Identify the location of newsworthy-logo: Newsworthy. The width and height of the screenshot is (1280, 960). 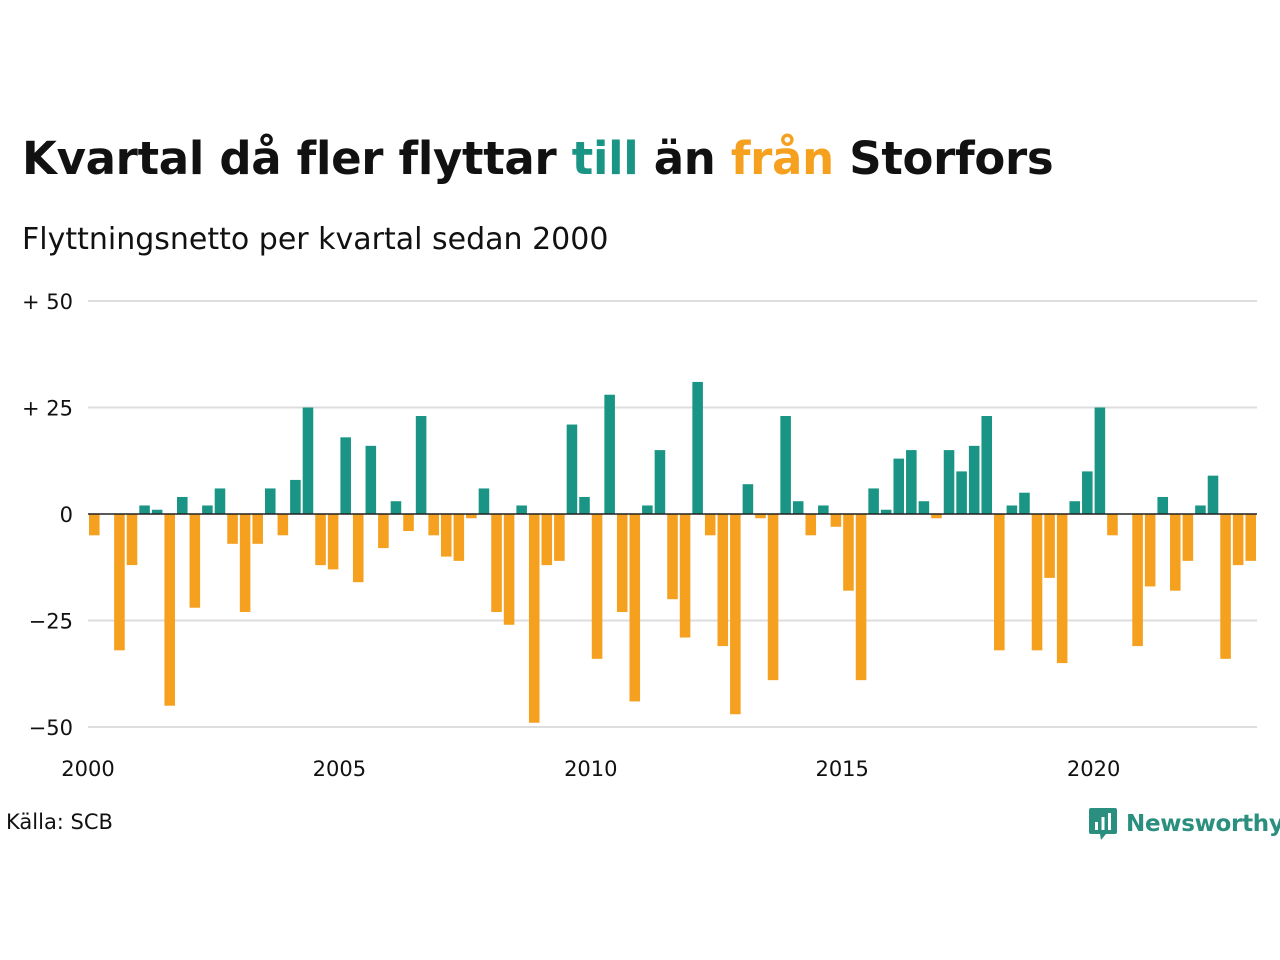
(1184, 824).